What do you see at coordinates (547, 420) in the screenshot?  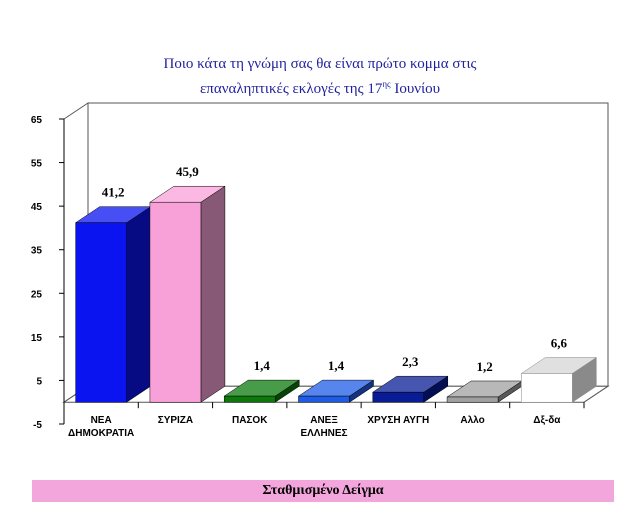 I see `x-category-label: Δξ-δα` at bounding box center [547, 420].